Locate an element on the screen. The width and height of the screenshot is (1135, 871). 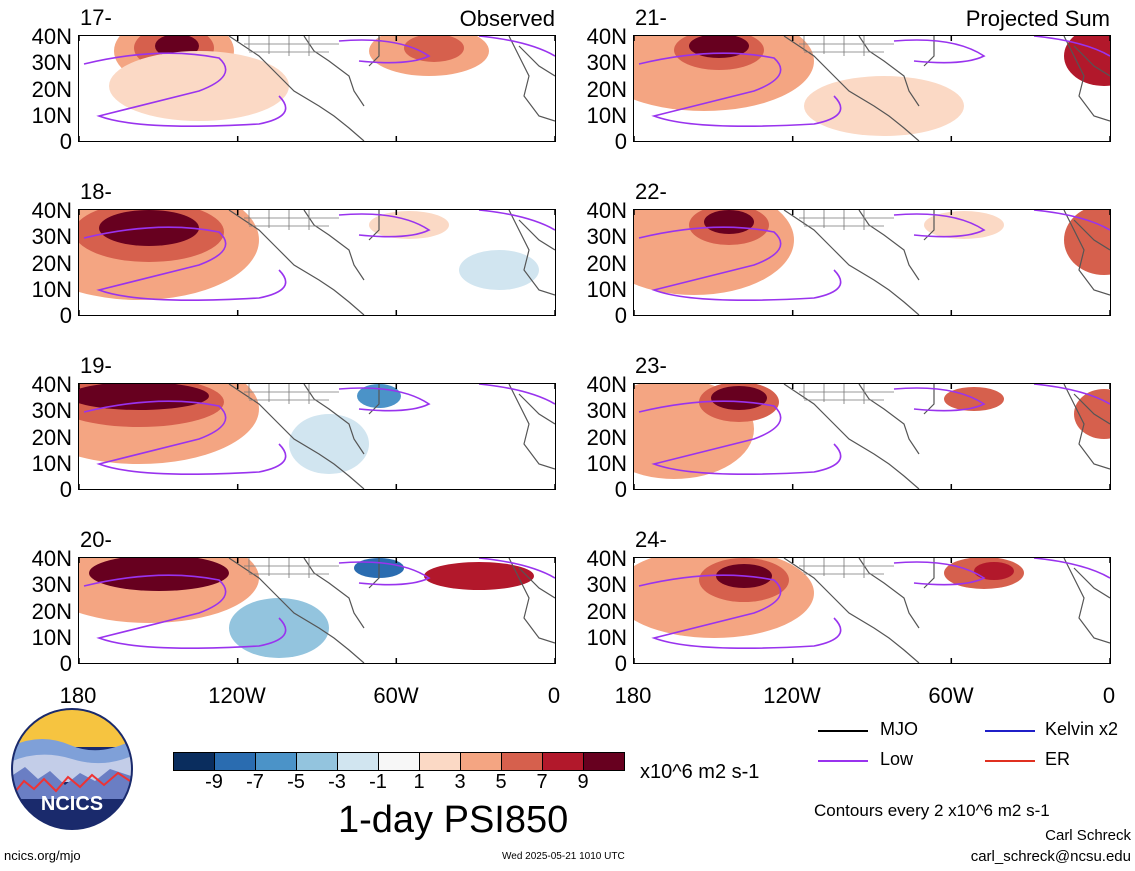
colorbar-label: -3 is located at coordinates (337, 782).